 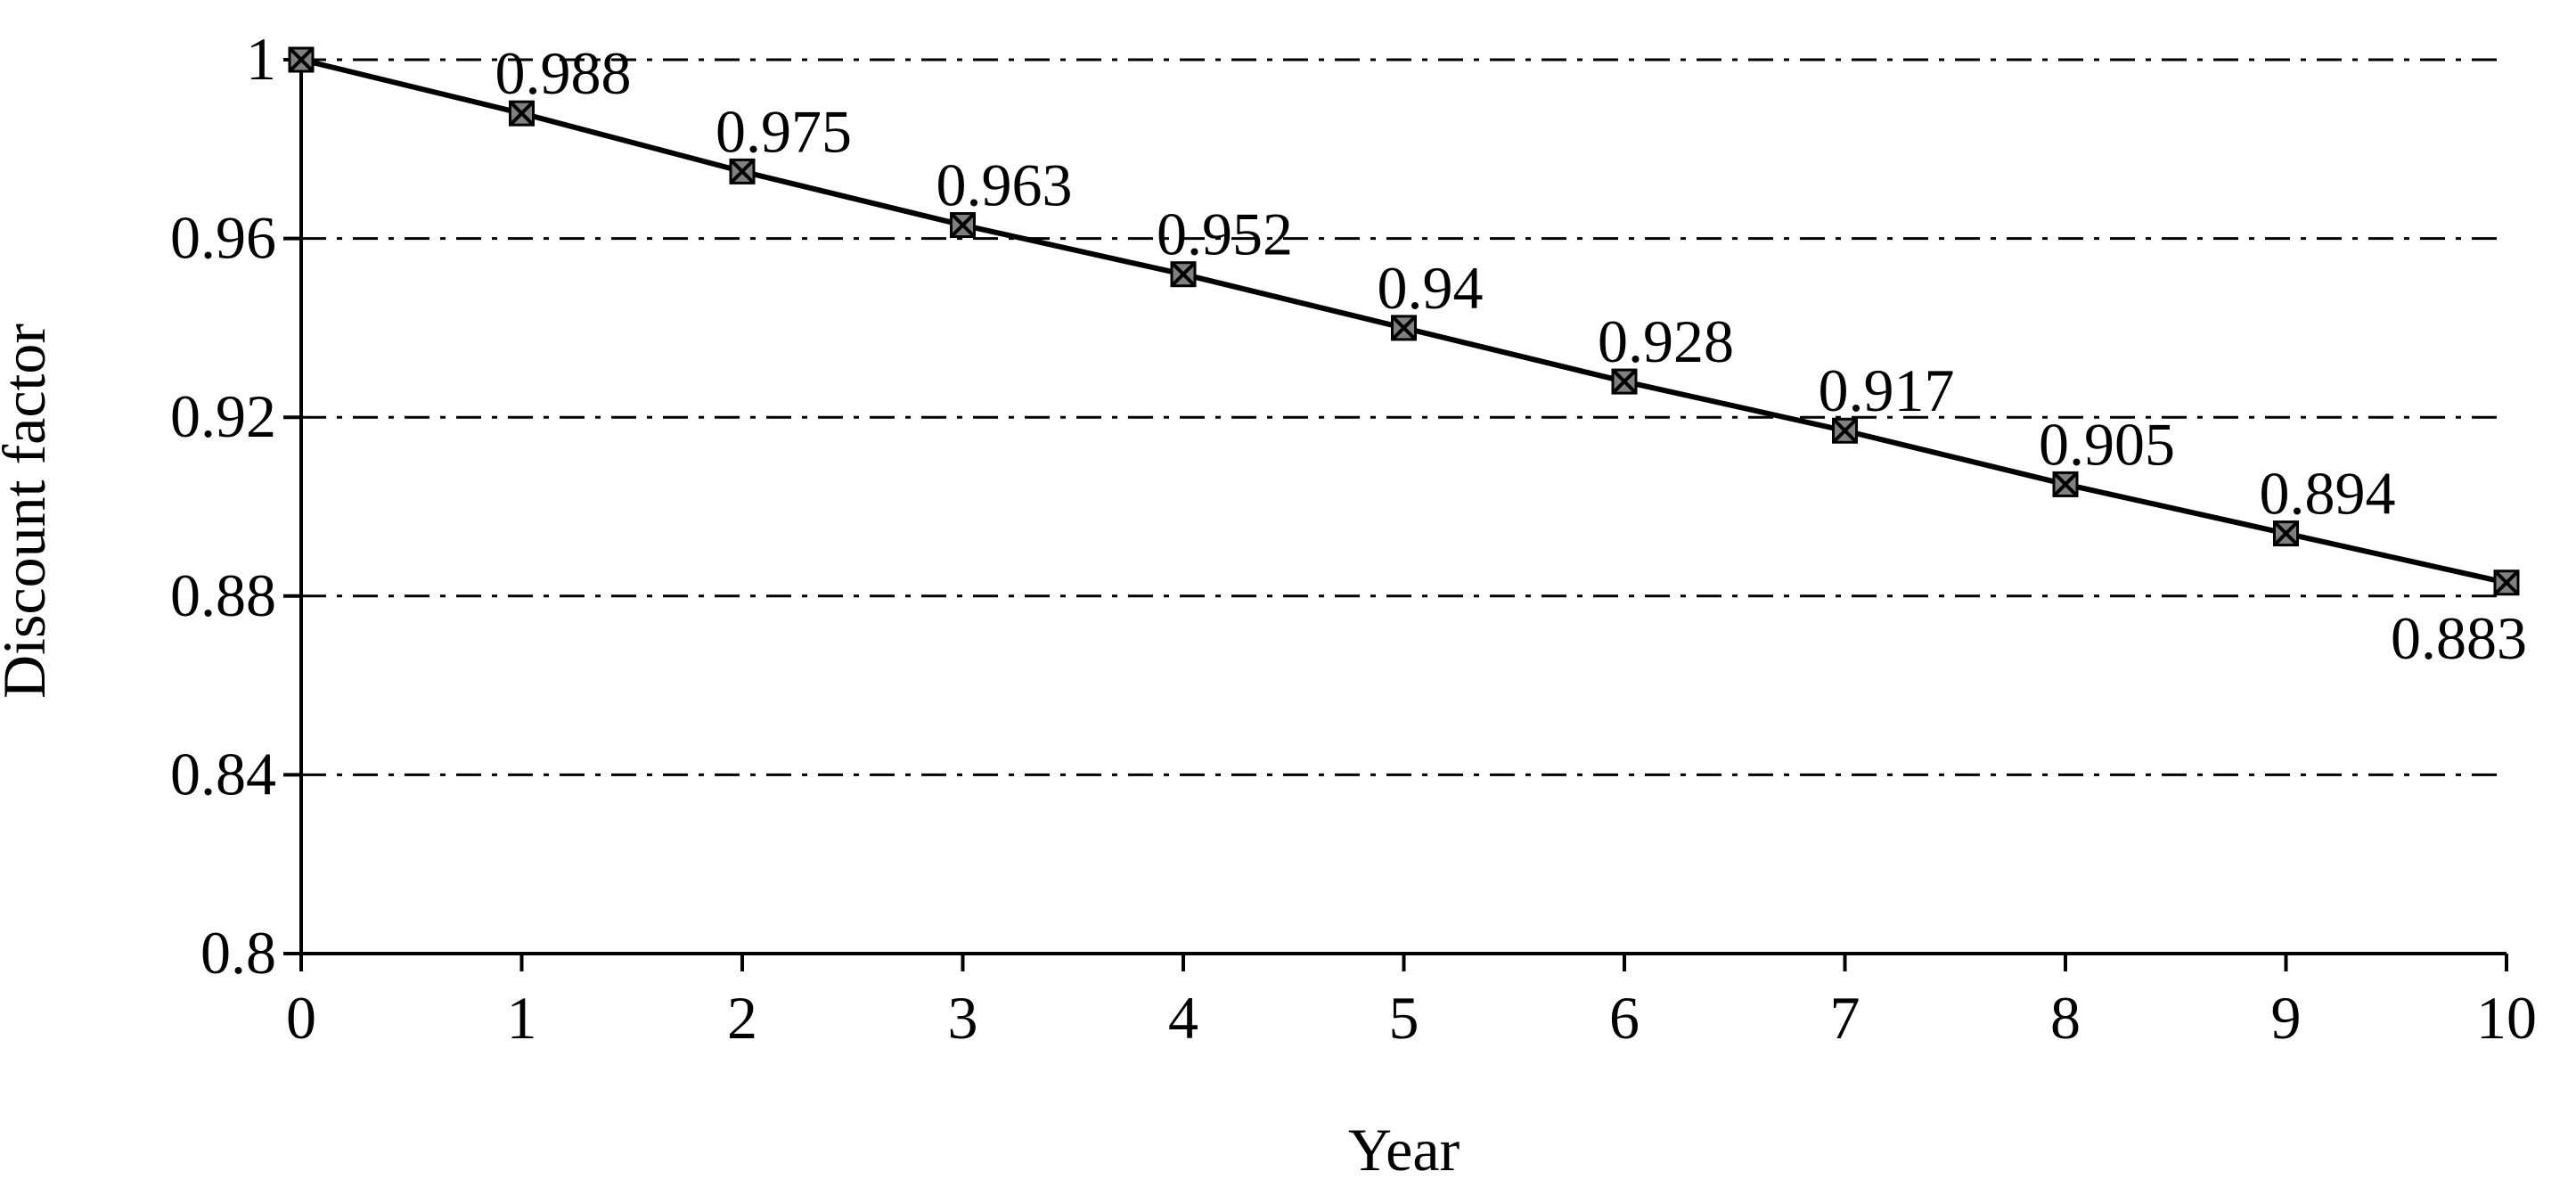 I want to click on data-label: 0.975, so click(x=784, y=131).